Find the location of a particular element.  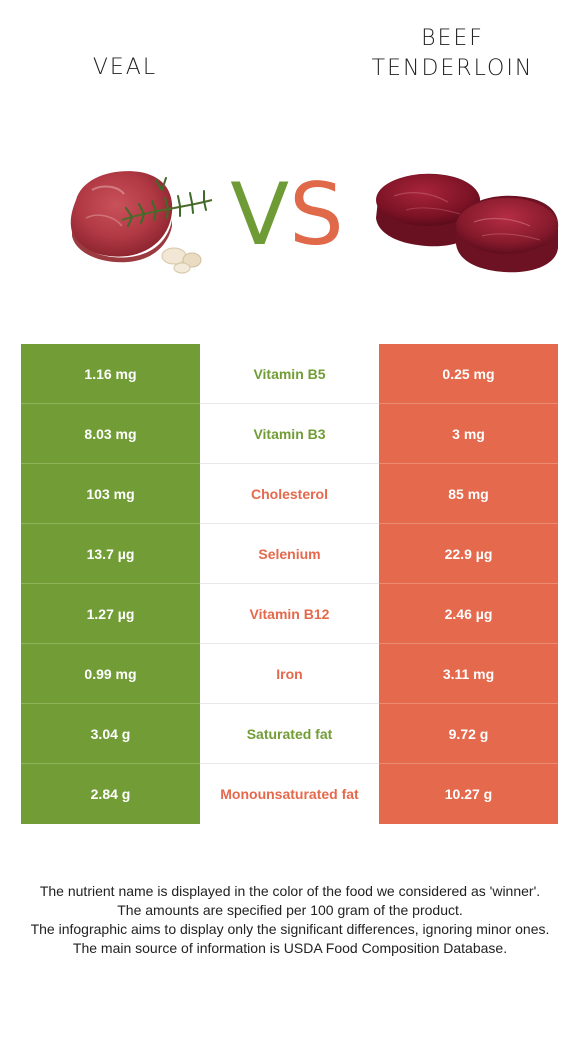

nutrient-name: Cholesterol is located at coordinates (289, 494).